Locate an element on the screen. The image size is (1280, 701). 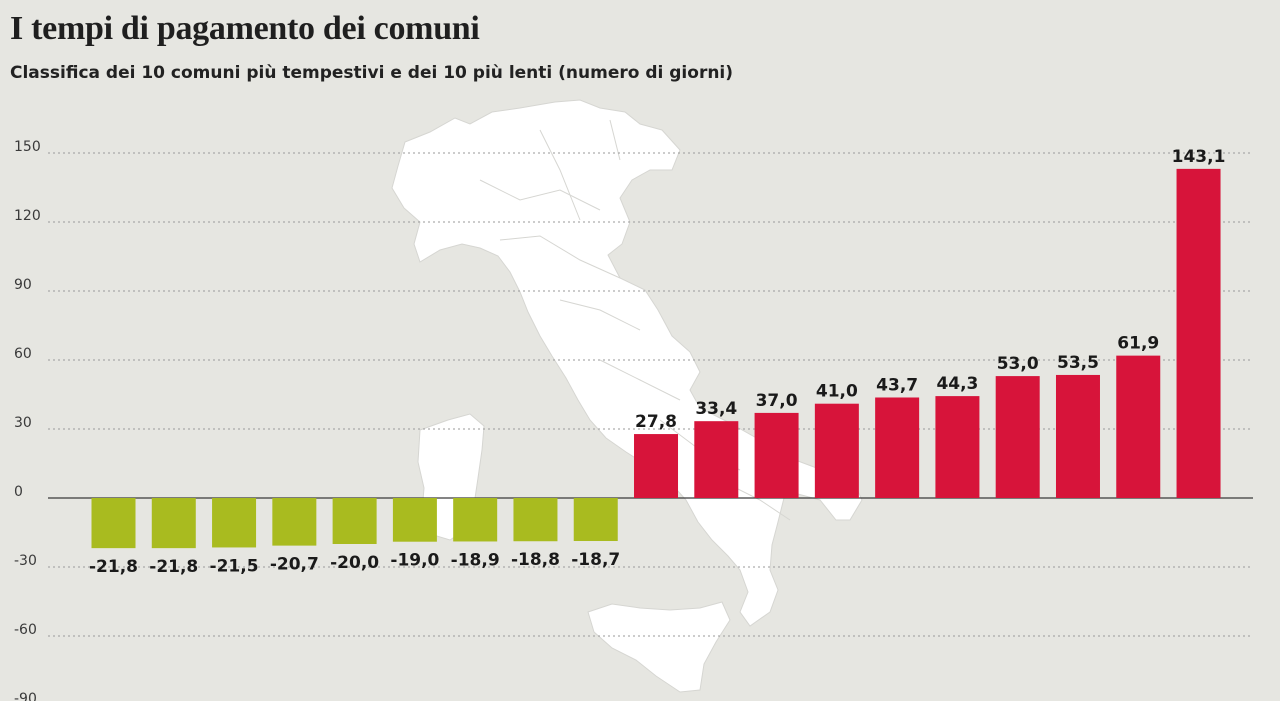
bar-value-label: -18,8 is located at coordinates (535, 560).